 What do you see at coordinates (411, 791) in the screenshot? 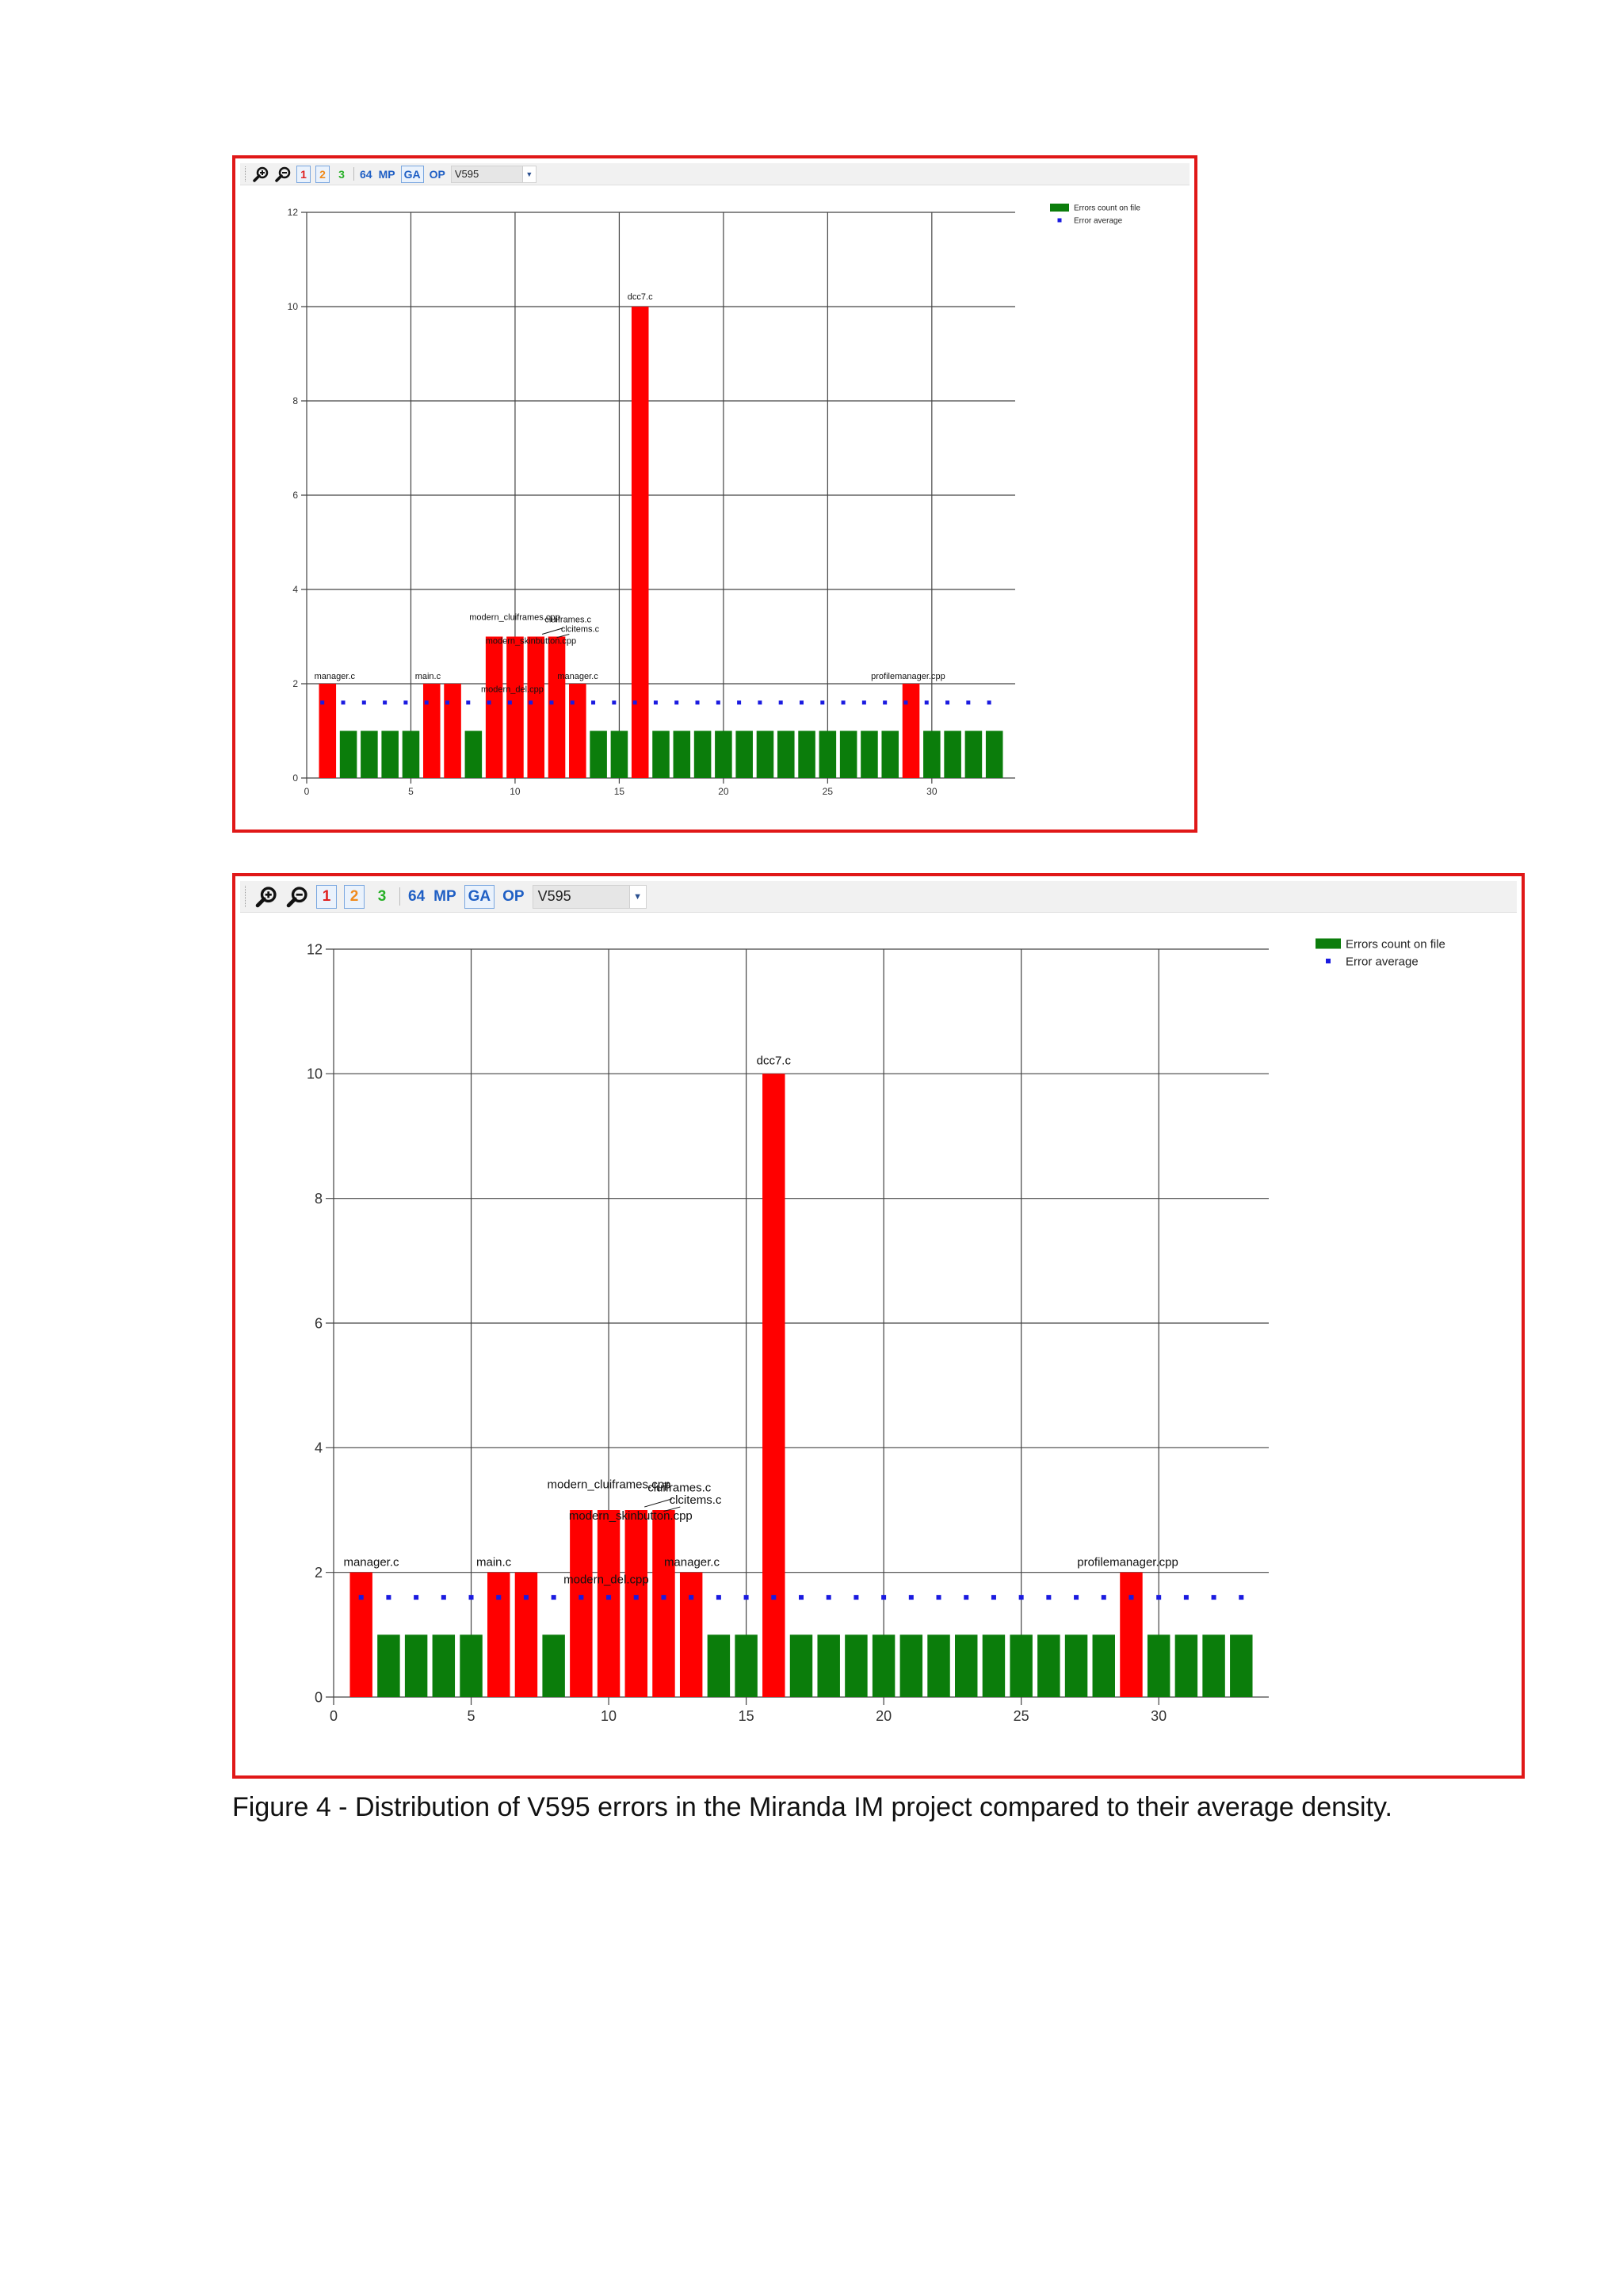
I see `x-tick-label: 5` at bounding box center [411, 791].